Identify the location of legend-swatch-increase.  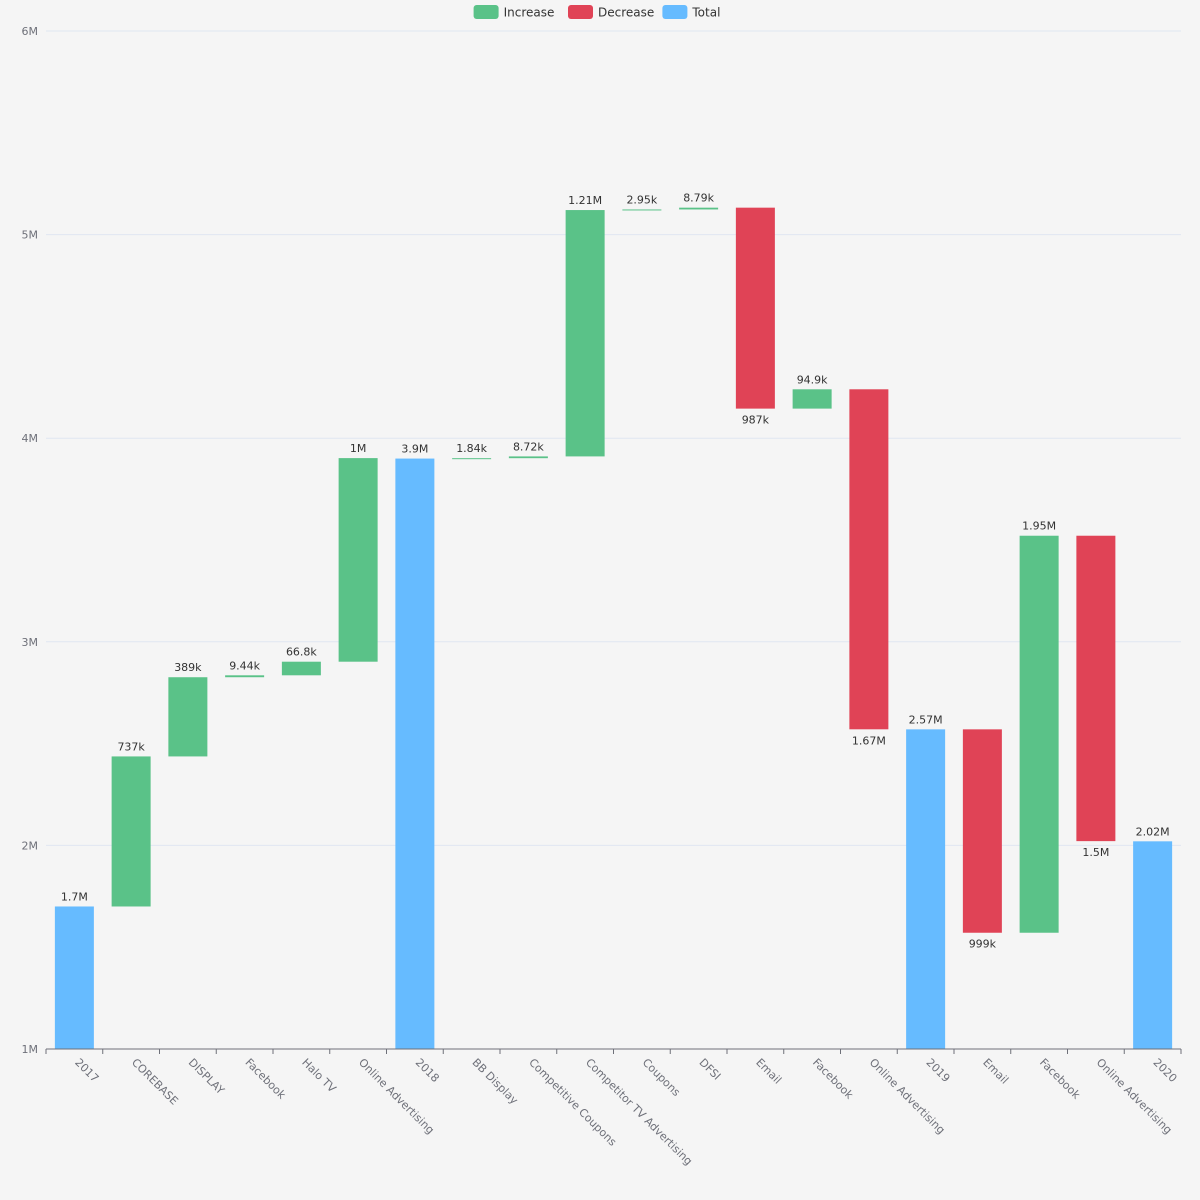
(486, 12).